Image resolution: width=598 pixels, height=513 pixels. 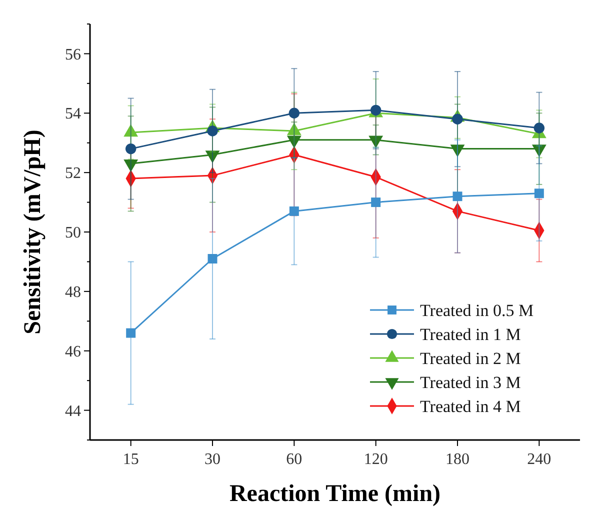 I want to click on y-tick-label: 54, so click(x=73, y=114).